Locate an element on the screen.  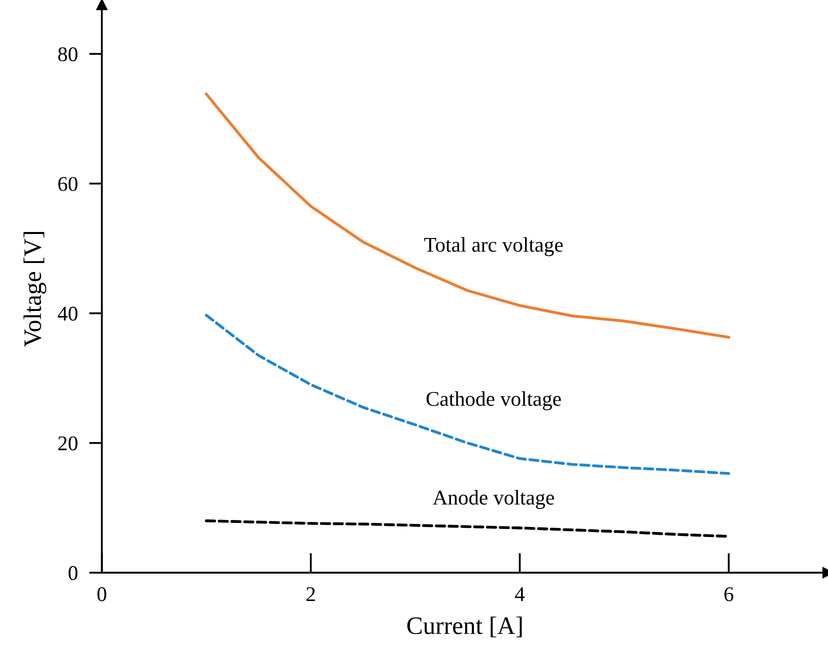
x-tick-label: 6 is located at coordinates (729, 594).